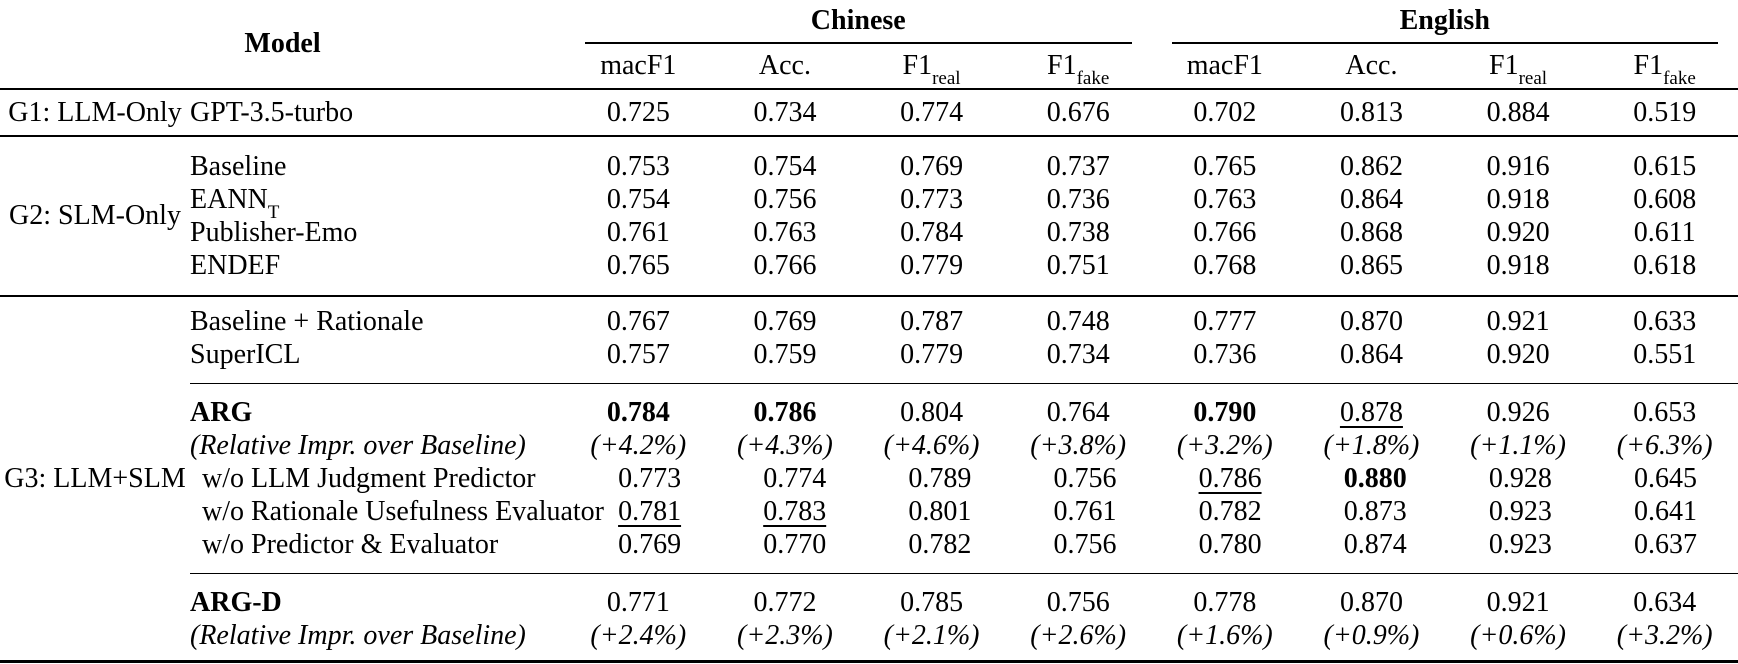 Image resolution: width=1738 pixels, height=664 pixels. I want to click on model-name: Baseline + Rationale, so click(307, 321).